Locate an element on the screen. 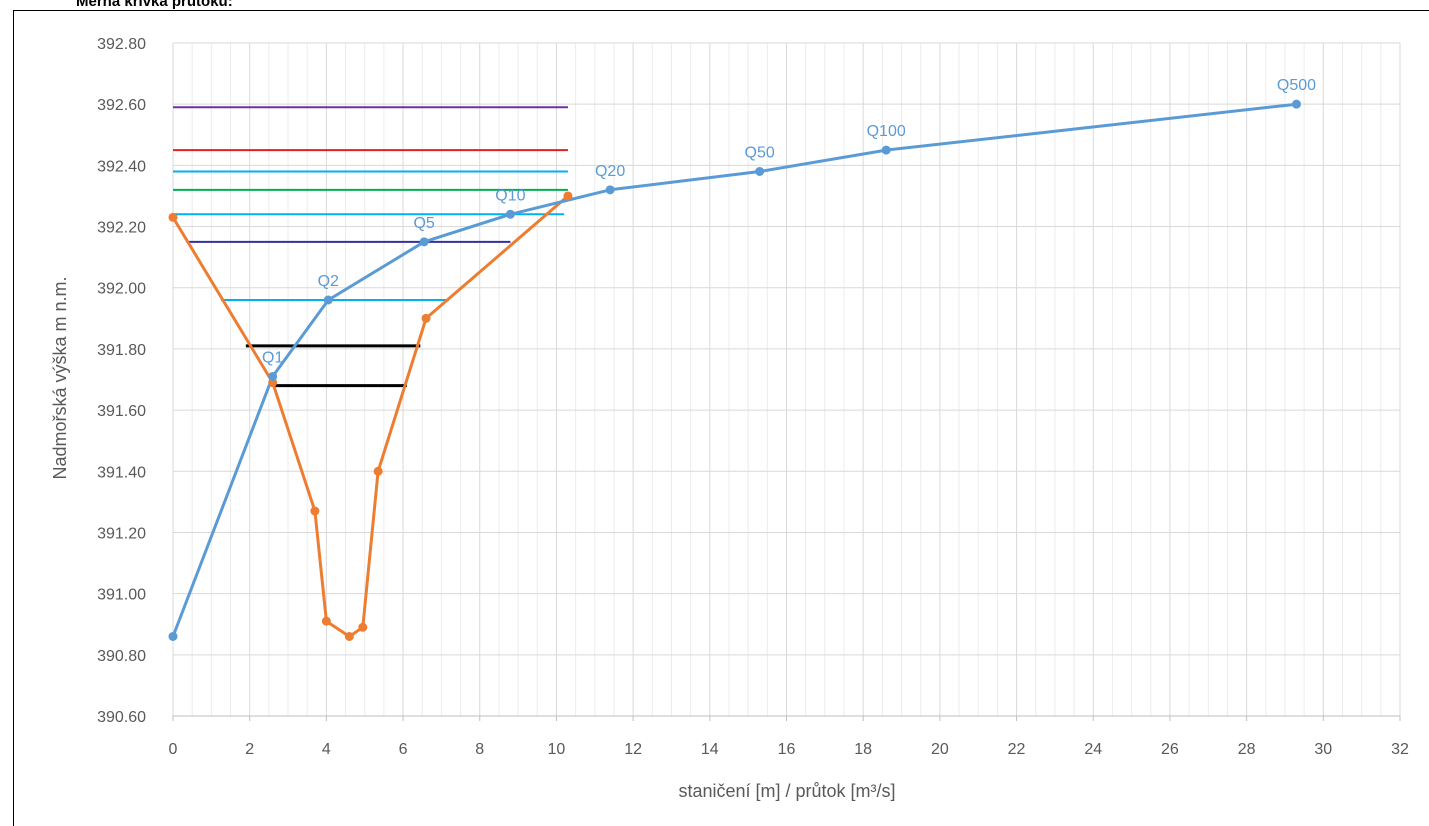 The width and height of the screenshot is (1429, 826). axes is located at coordinates (786, 718).